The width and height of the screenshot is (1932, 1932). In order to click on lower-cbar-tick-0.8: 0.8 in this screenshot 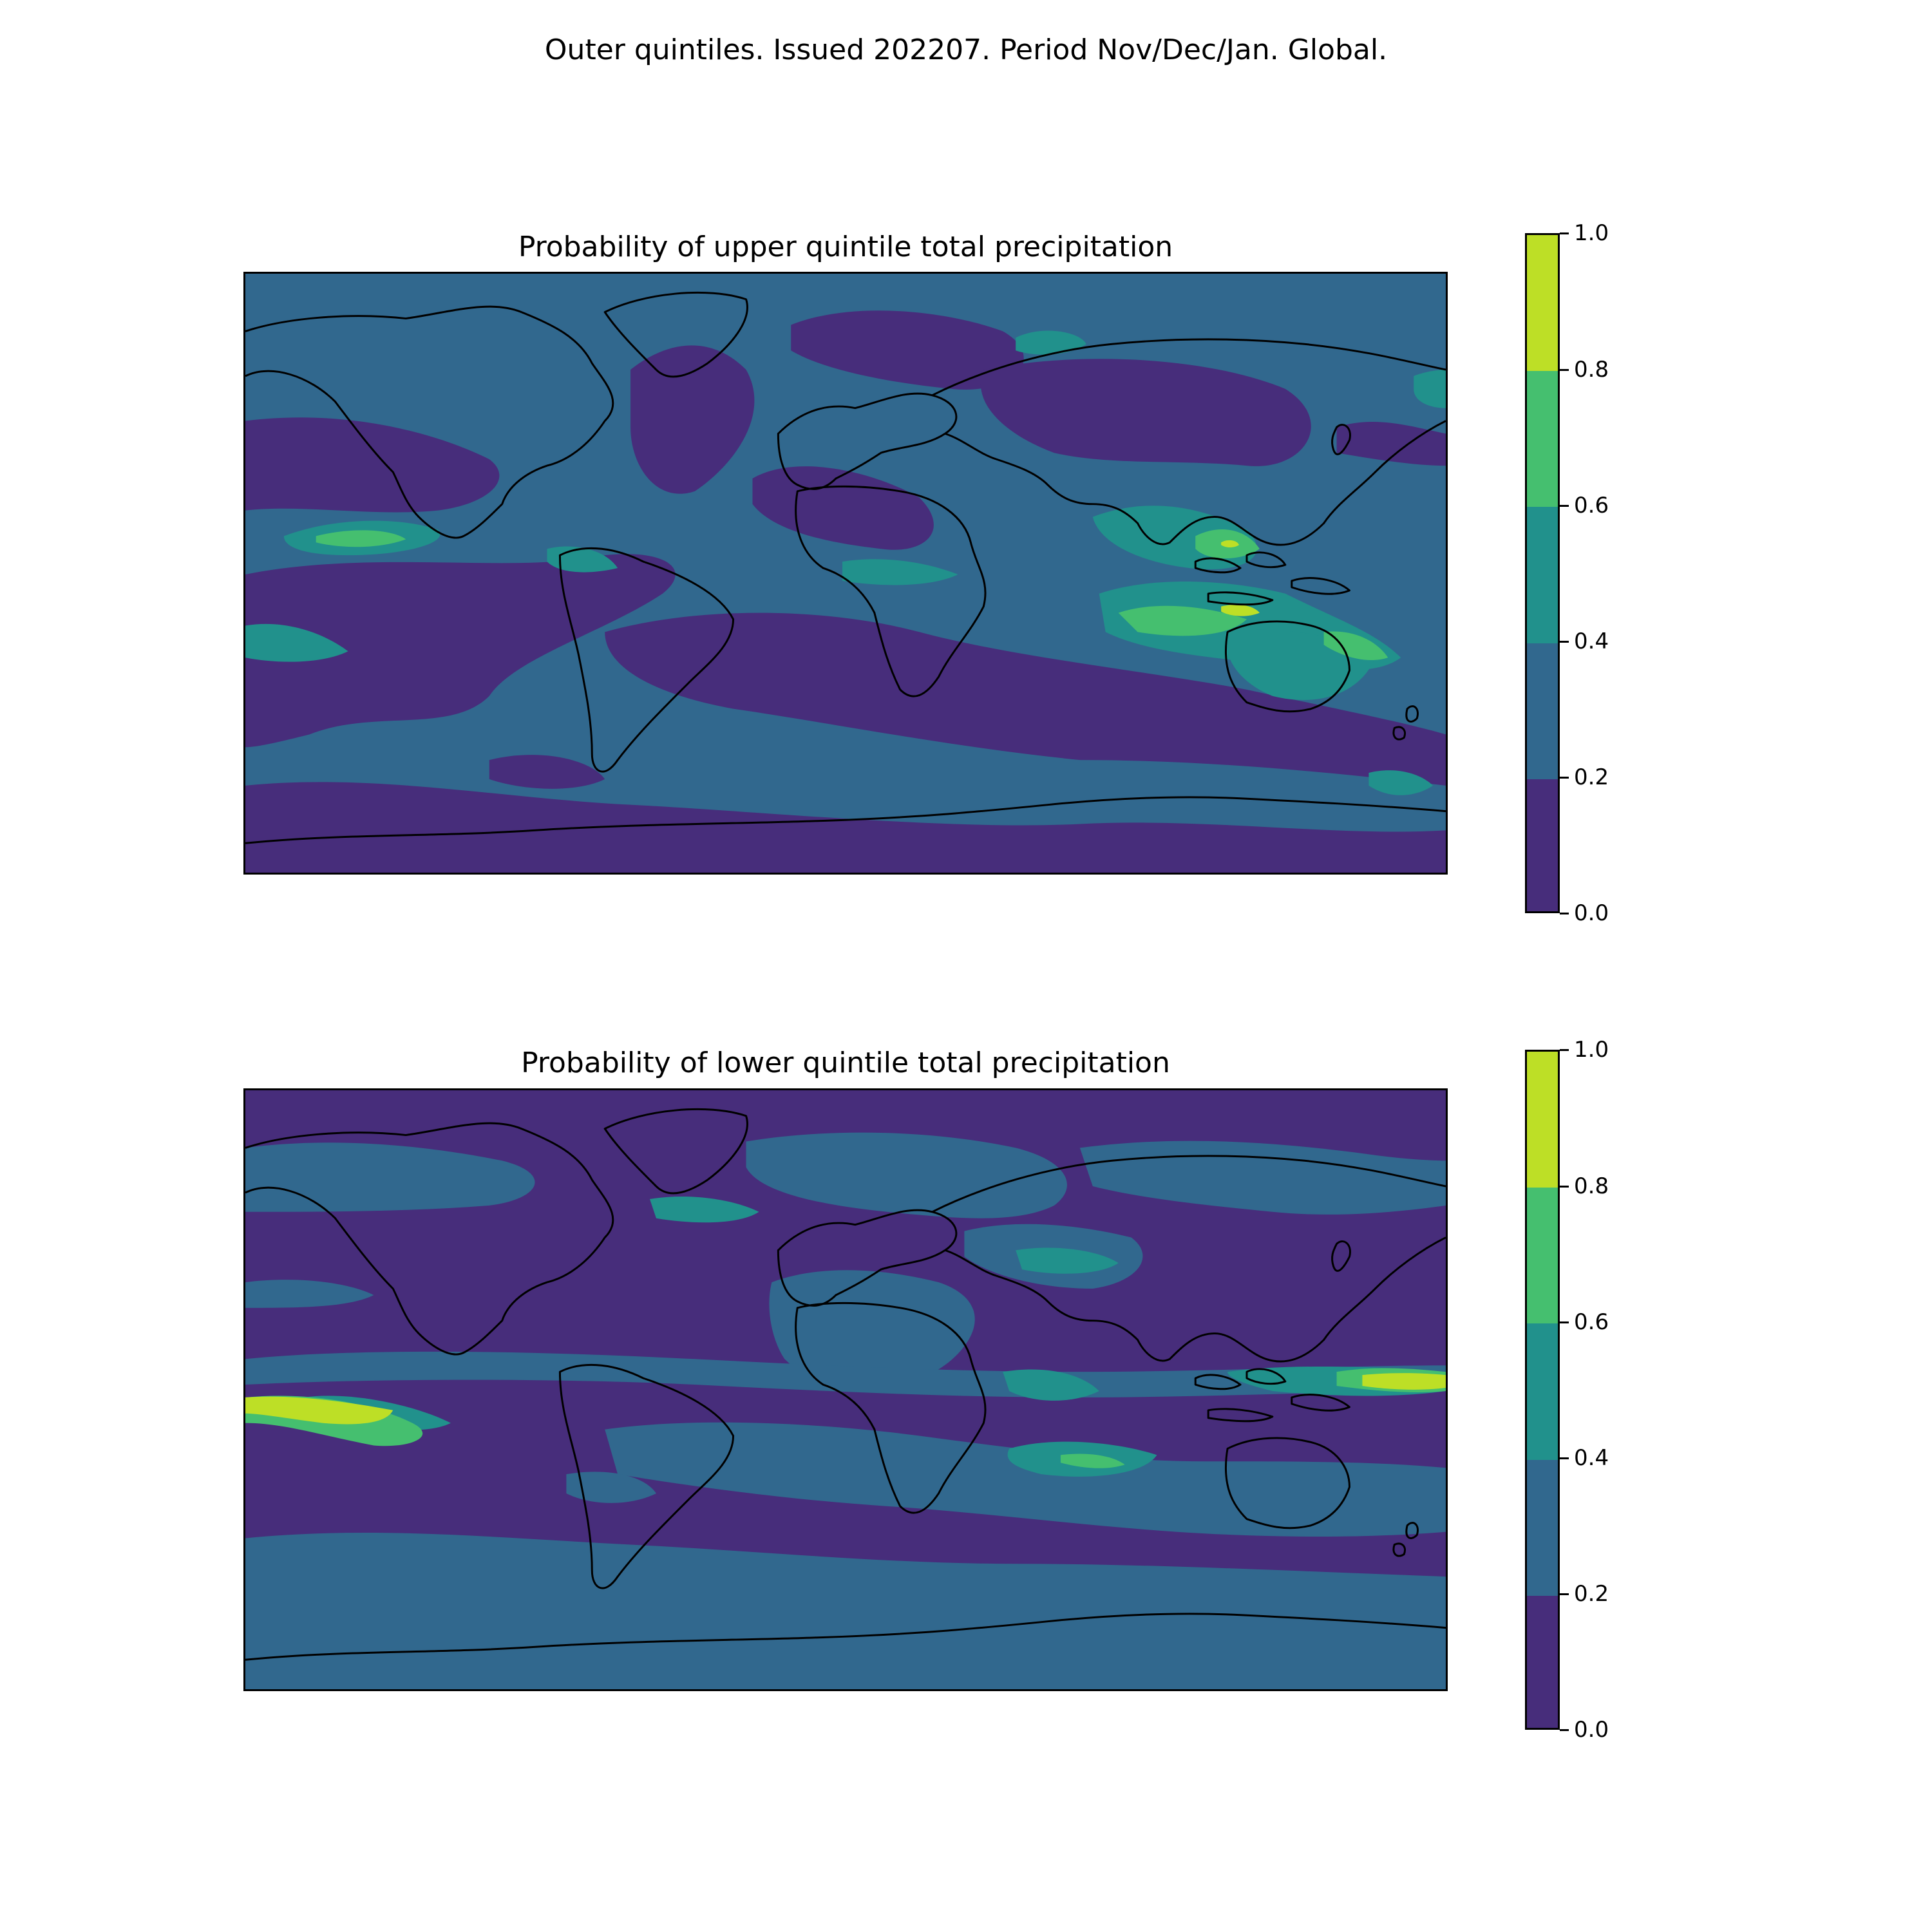, I will do `click(1584, 1186)`.